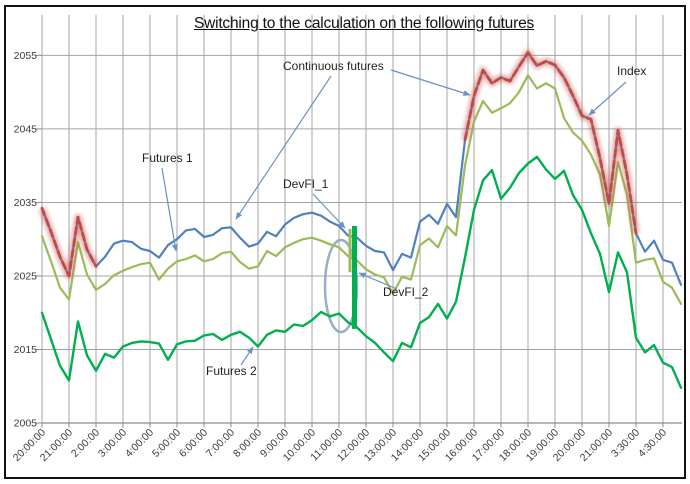  I want to click on y-axis-tick-label: 2025, so click(26, 276).